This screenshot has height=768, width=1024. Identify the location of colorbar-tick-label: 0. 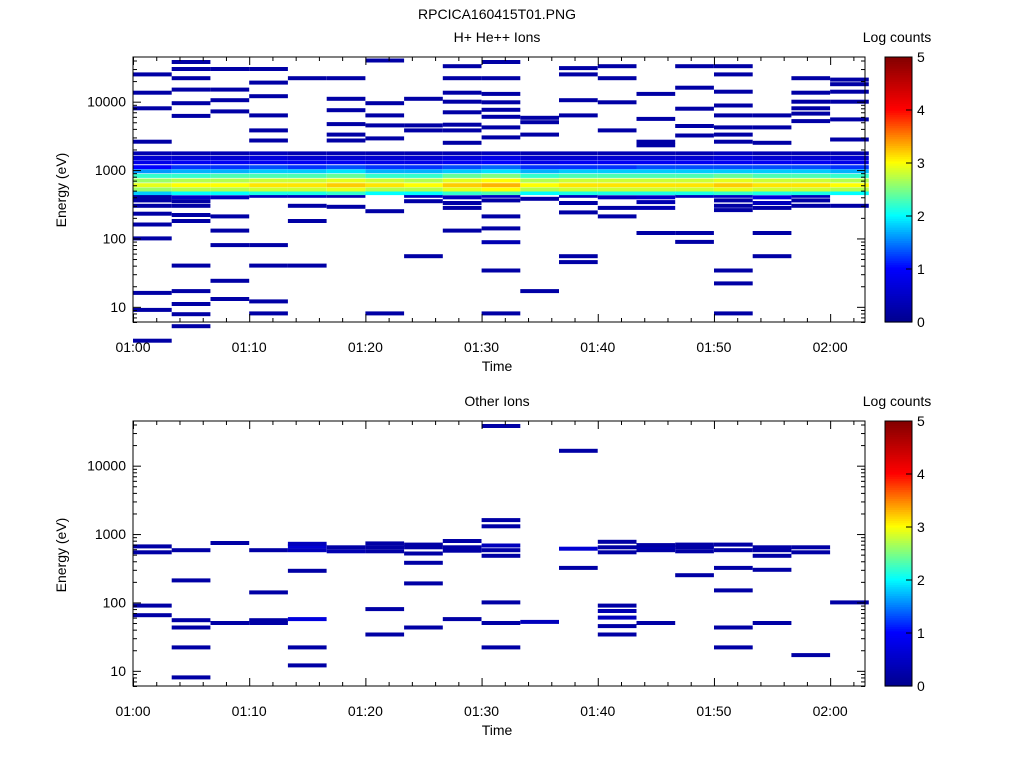
(921, 322).